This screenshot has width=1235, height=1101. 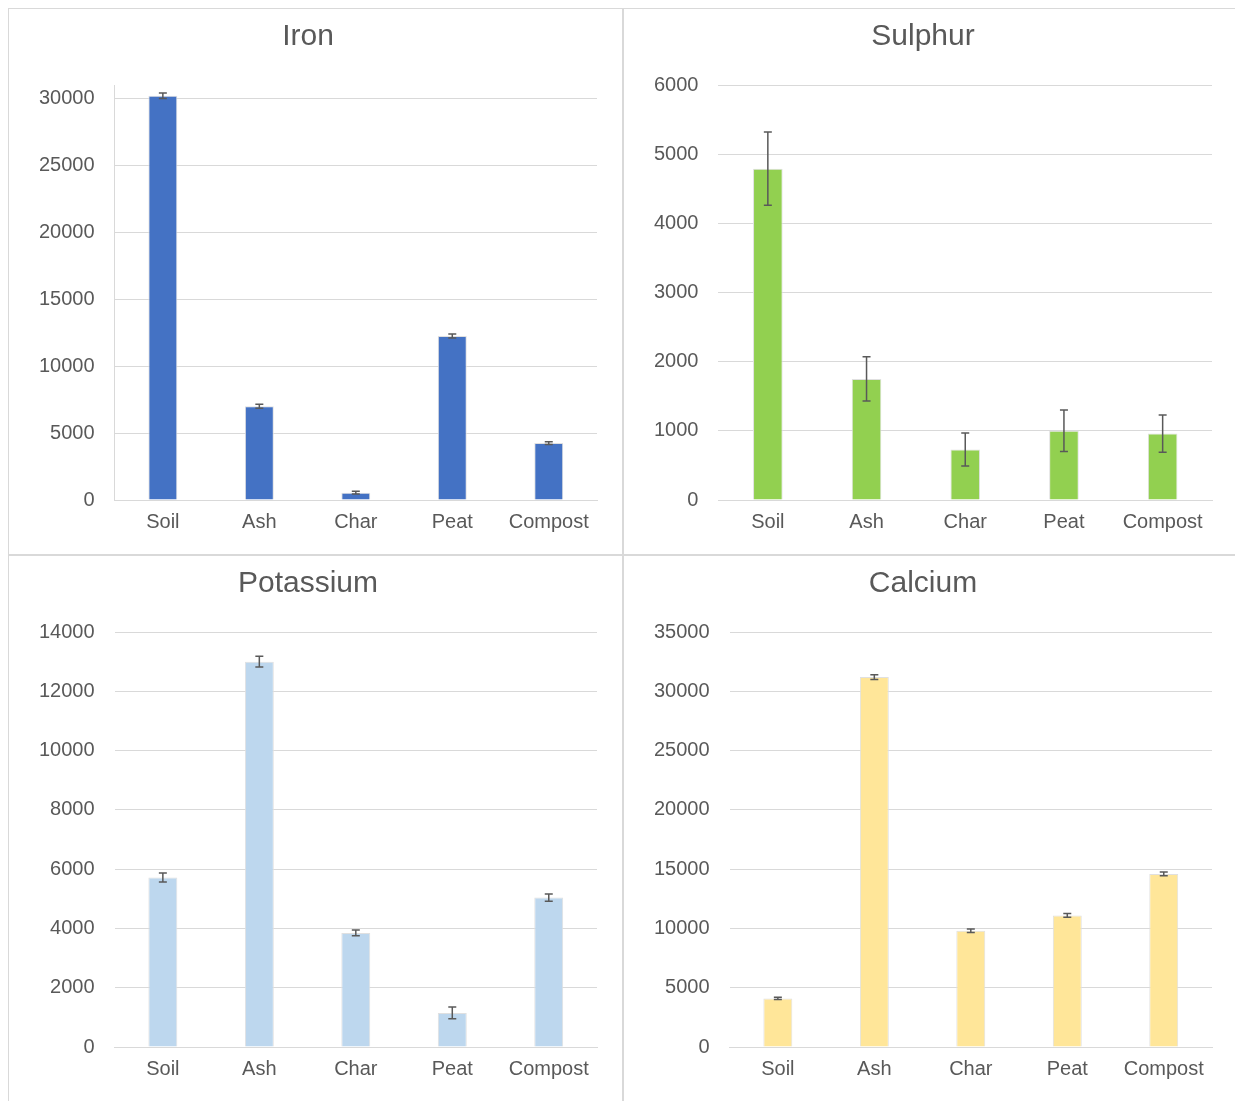 I want to click on y-tick-label: 12000, so click(x=66, y=689).